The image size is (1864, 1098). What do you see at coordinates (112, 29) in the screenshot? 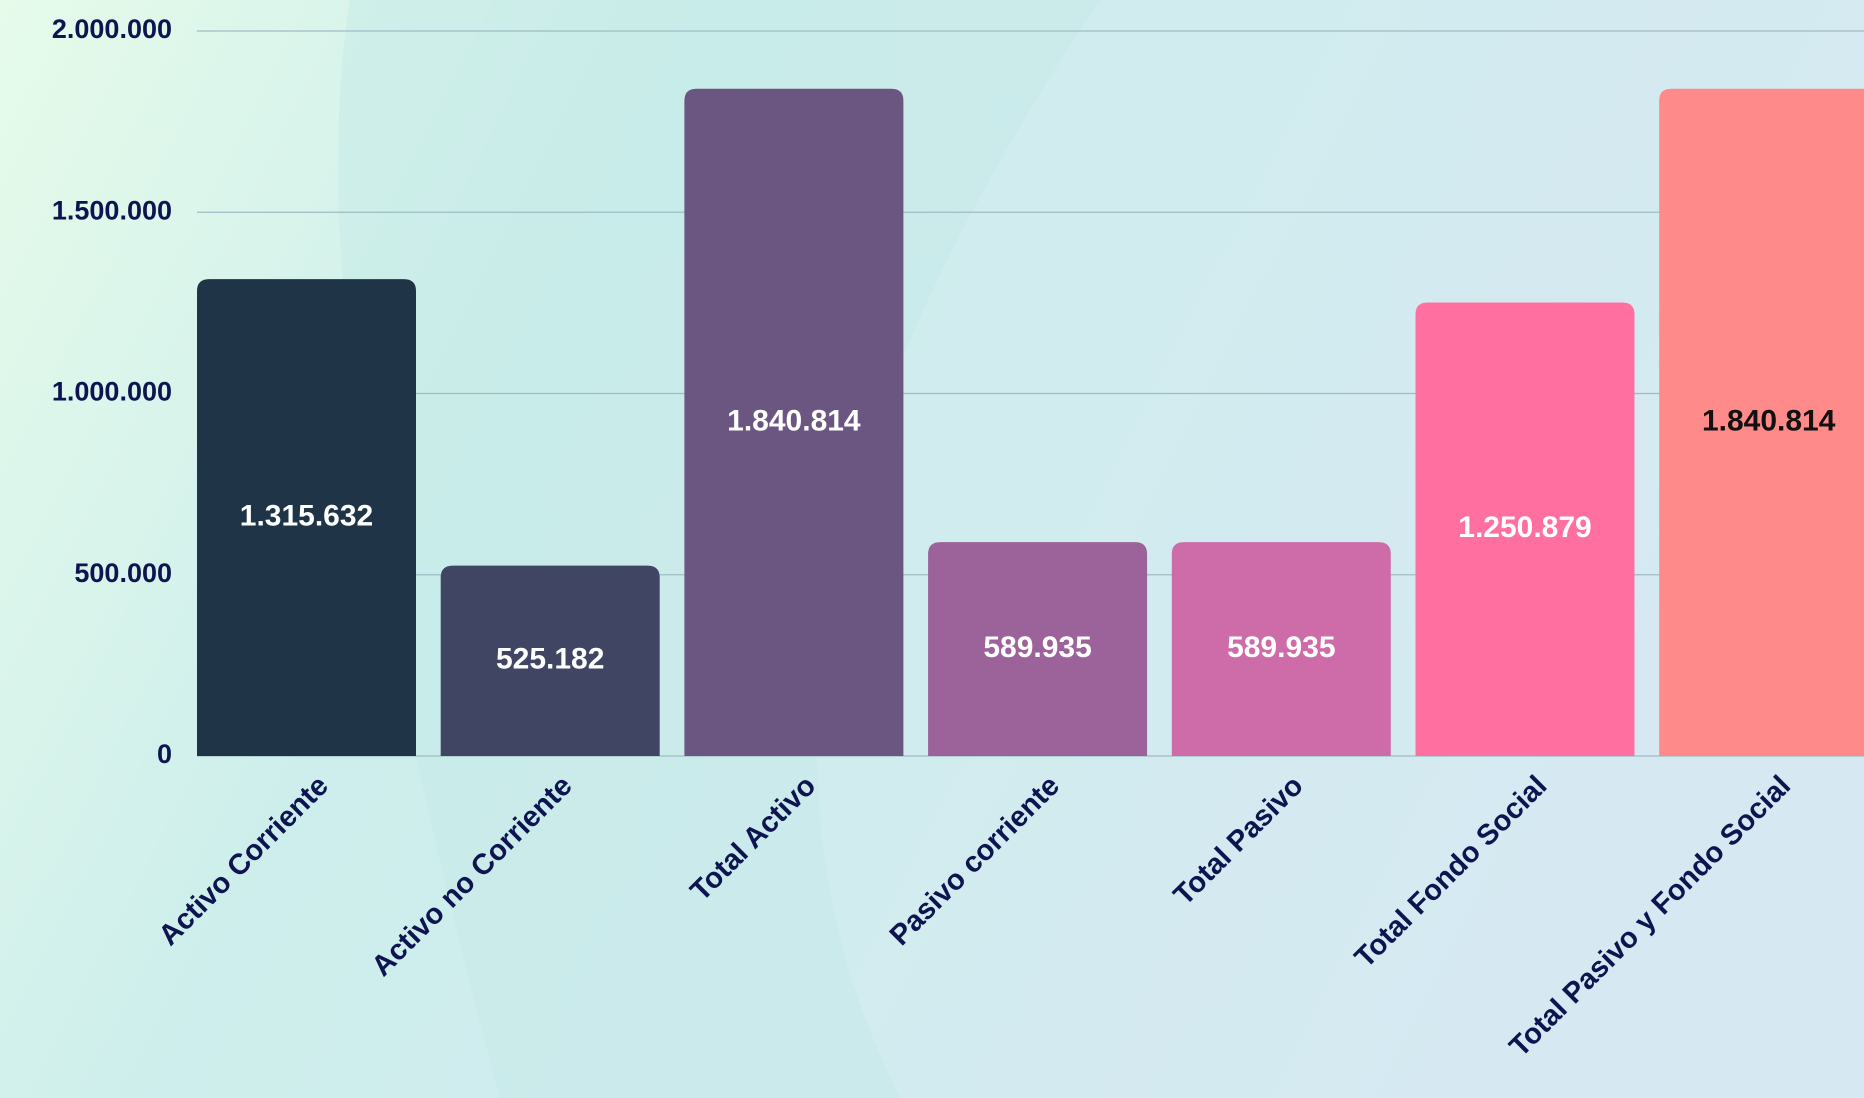
I see `y-tick-label: 2.000.000` at bounding box center [112, 29].